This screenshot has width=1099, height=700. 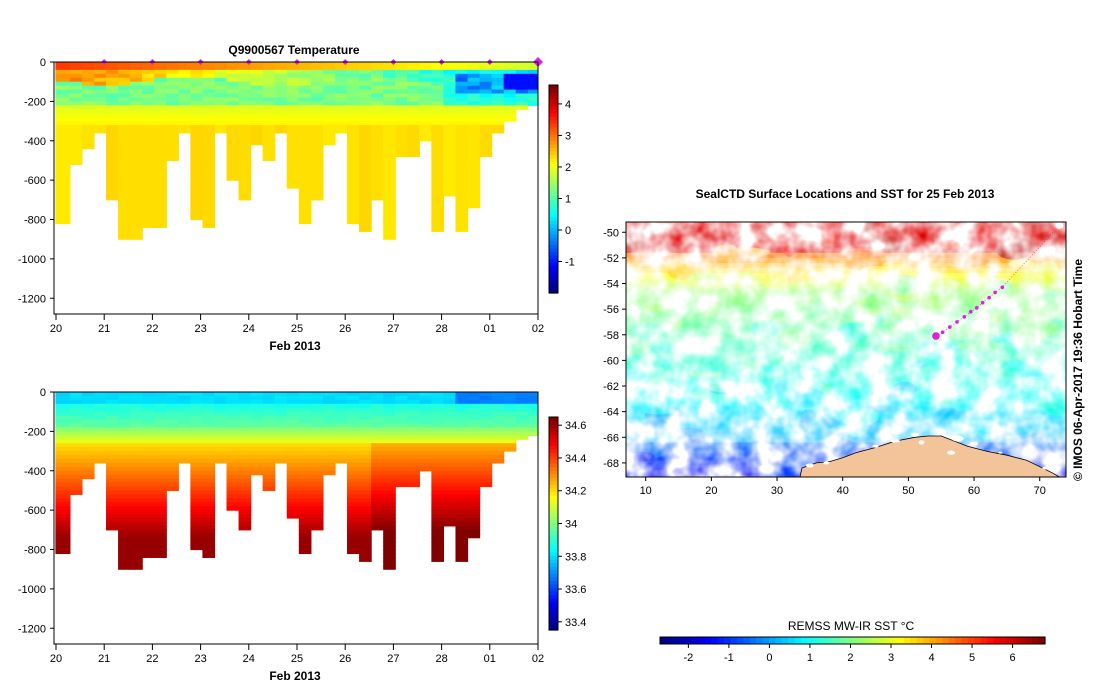 I want to click on y-tick-label: -800, so click(x=35, y=551).